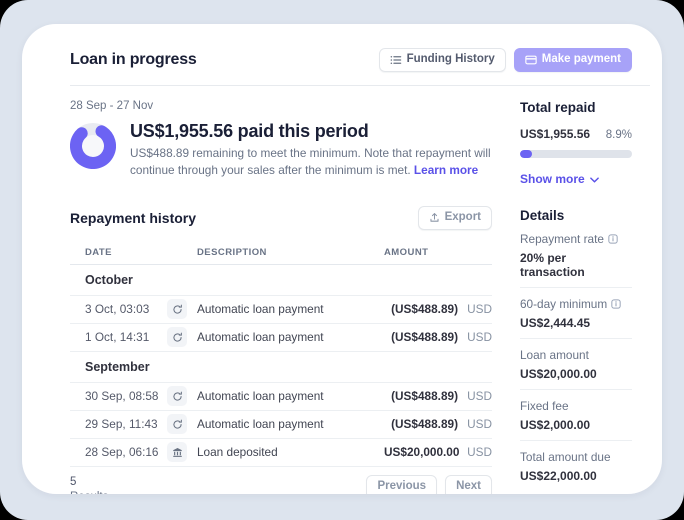  I want to click on total-repaid-amount: US$1,955.56, so click(555, 133).